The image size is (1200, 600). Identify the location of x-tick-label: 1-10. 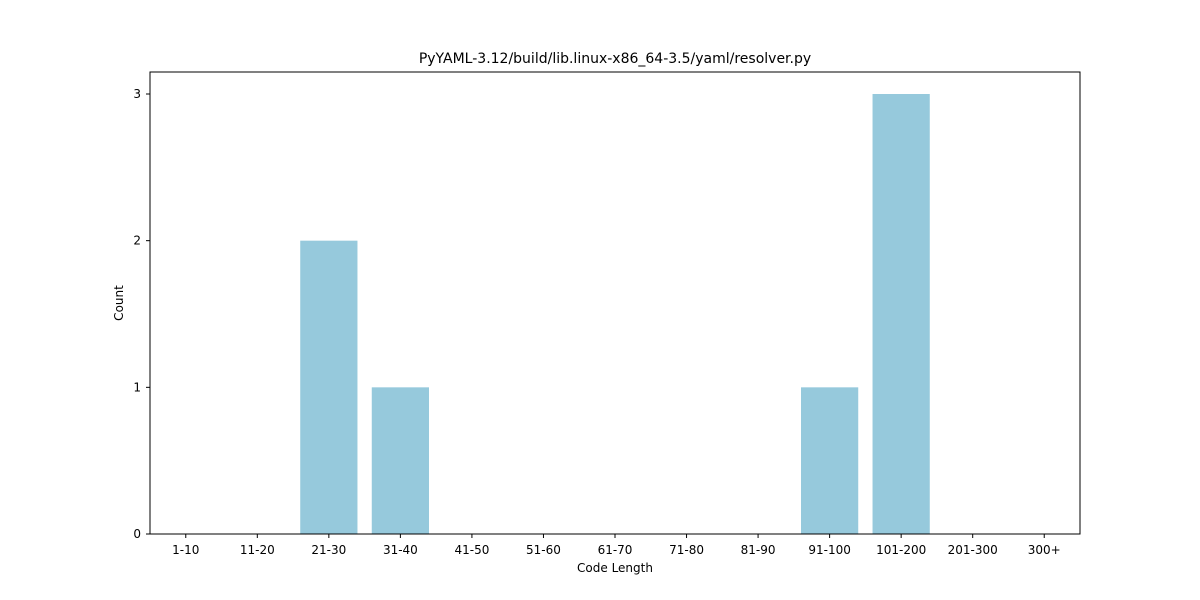
(185, 550).